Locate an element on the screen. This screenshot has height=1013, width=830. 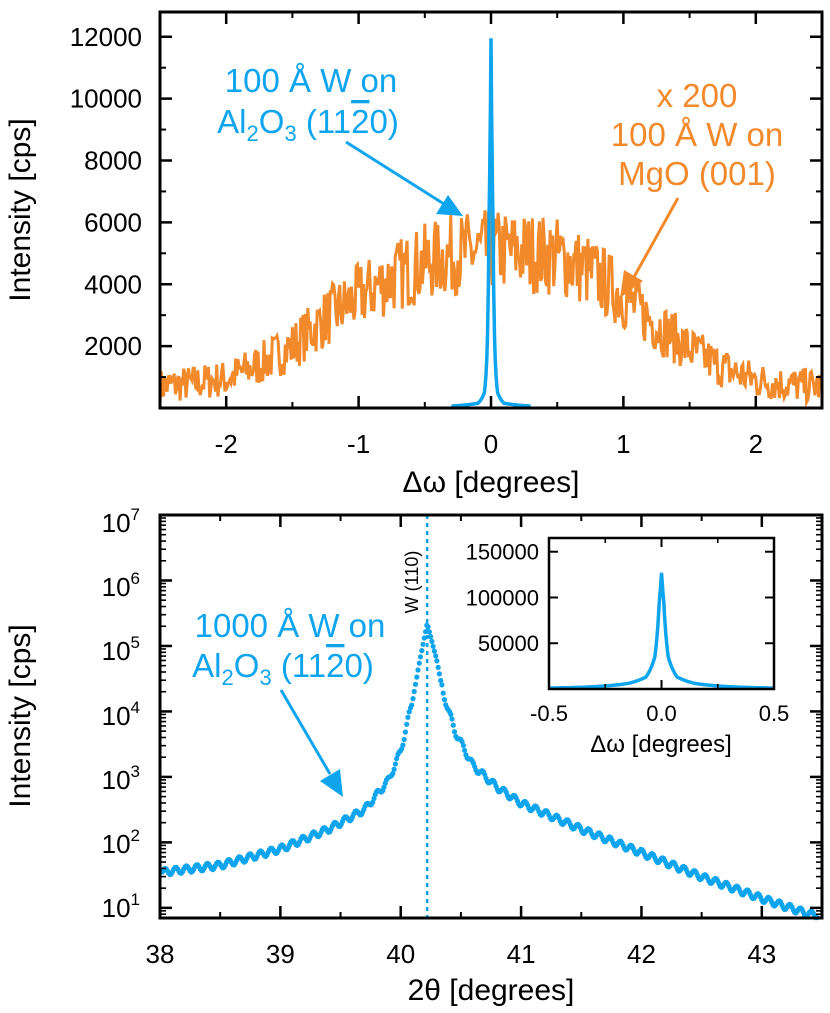
inset-background is located at coordinates (661, 613).